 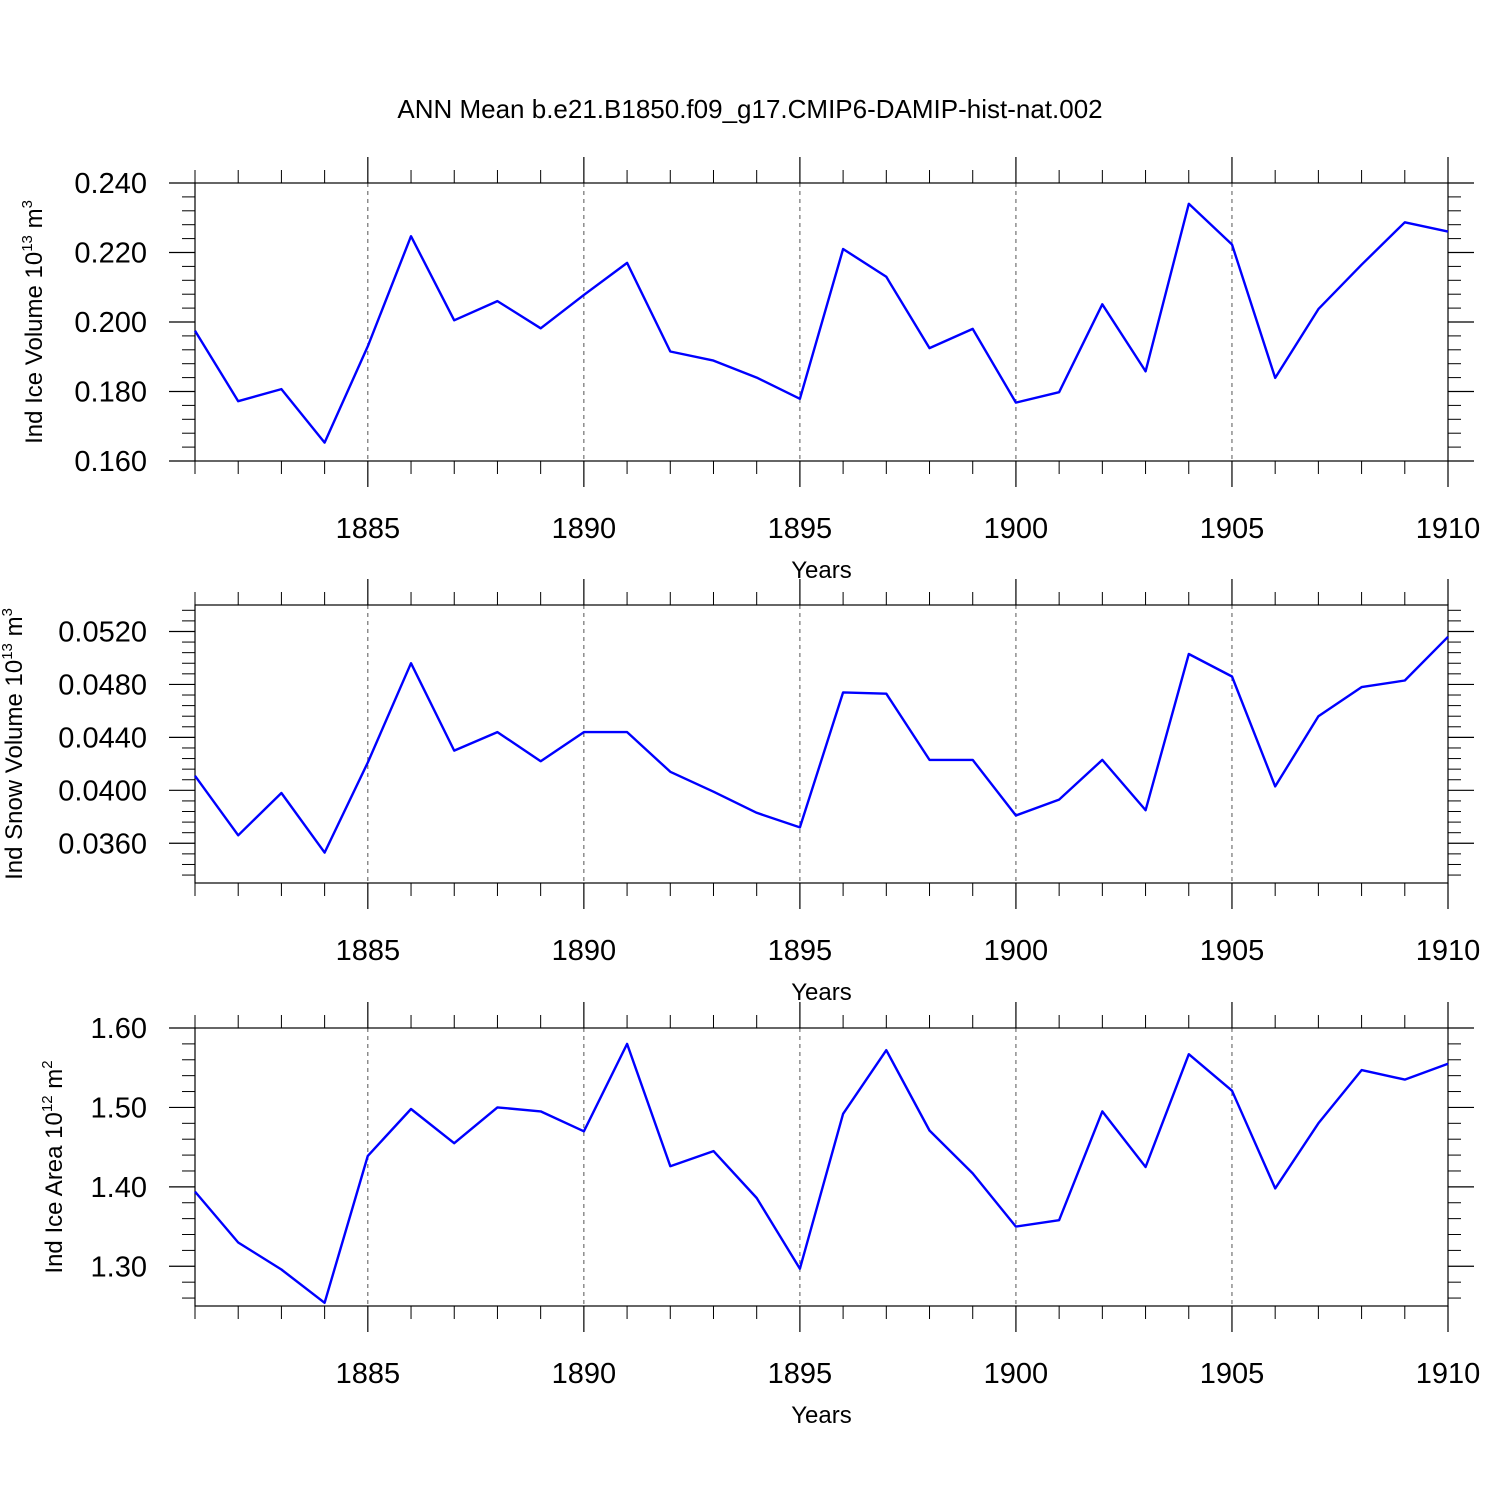 What do you see at coordinates (102, 844) in the screenshot?
I see `y-tick-label: 0.0360` at bounding box center [102, 844].